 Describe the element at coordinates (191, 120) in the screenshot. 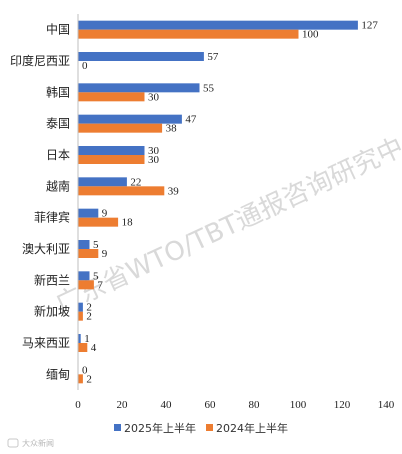

I see `data-label: 47` at that location.